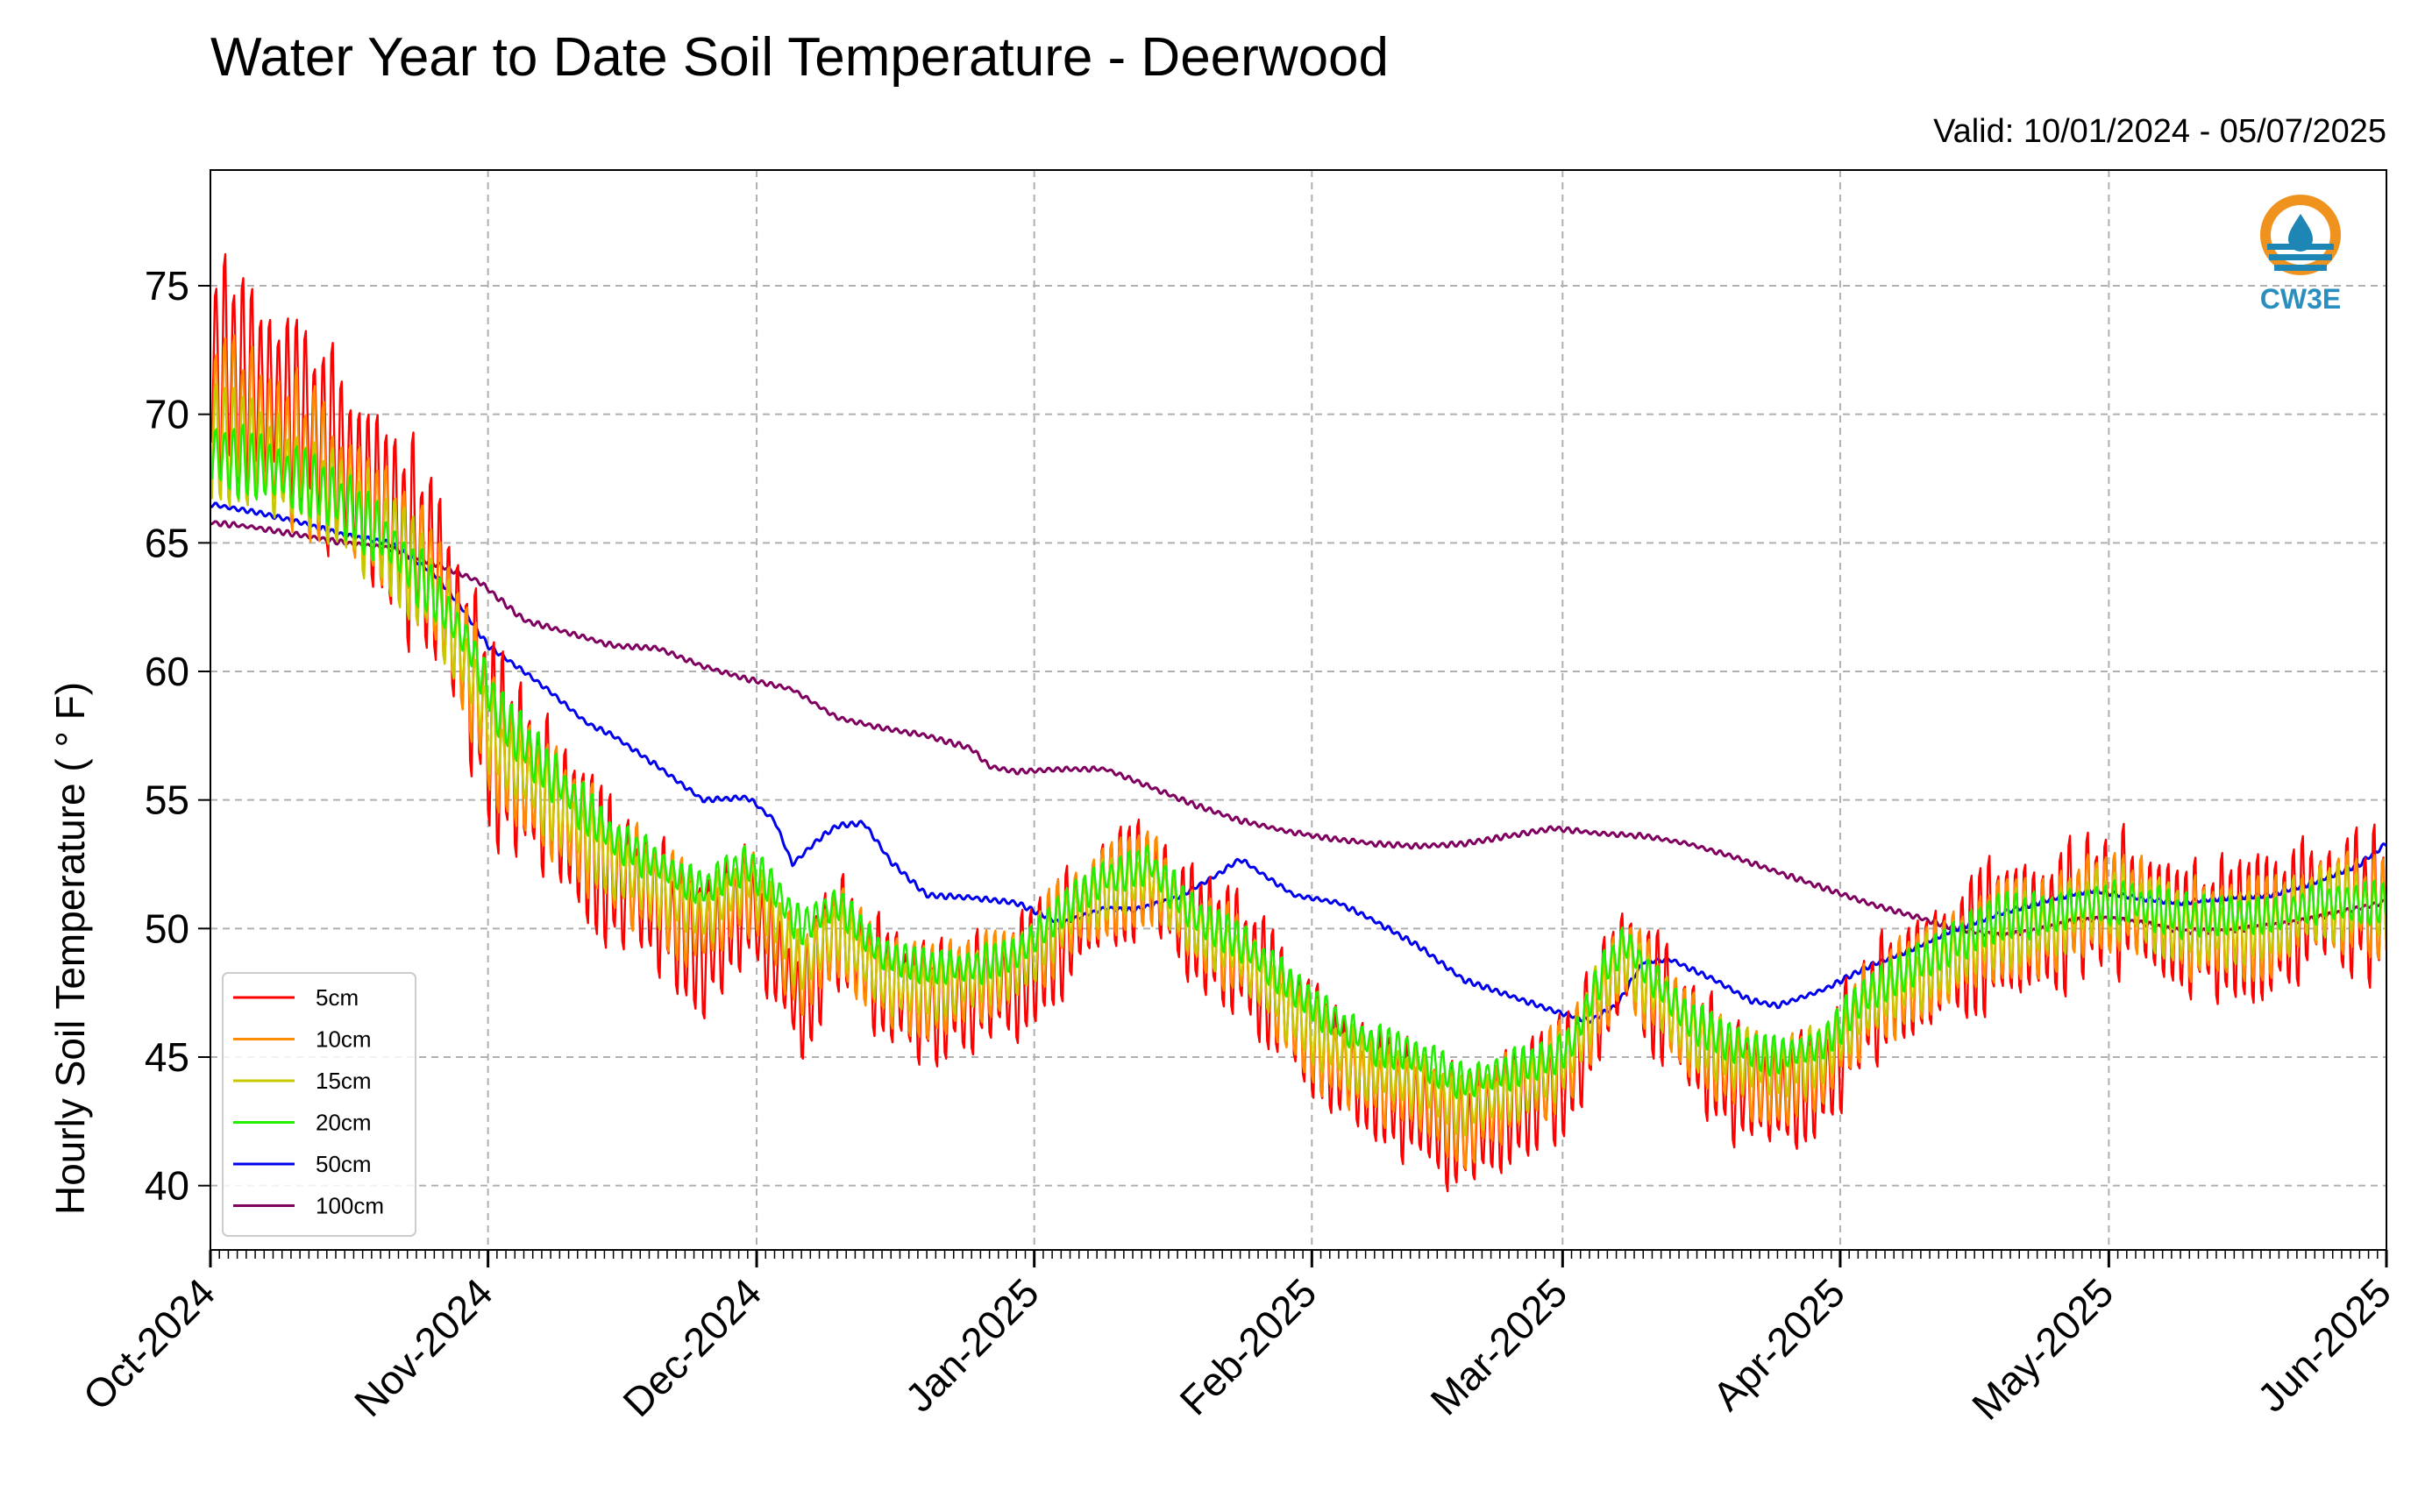  I want to click on y-tick-label: 50, so click(167, 928).